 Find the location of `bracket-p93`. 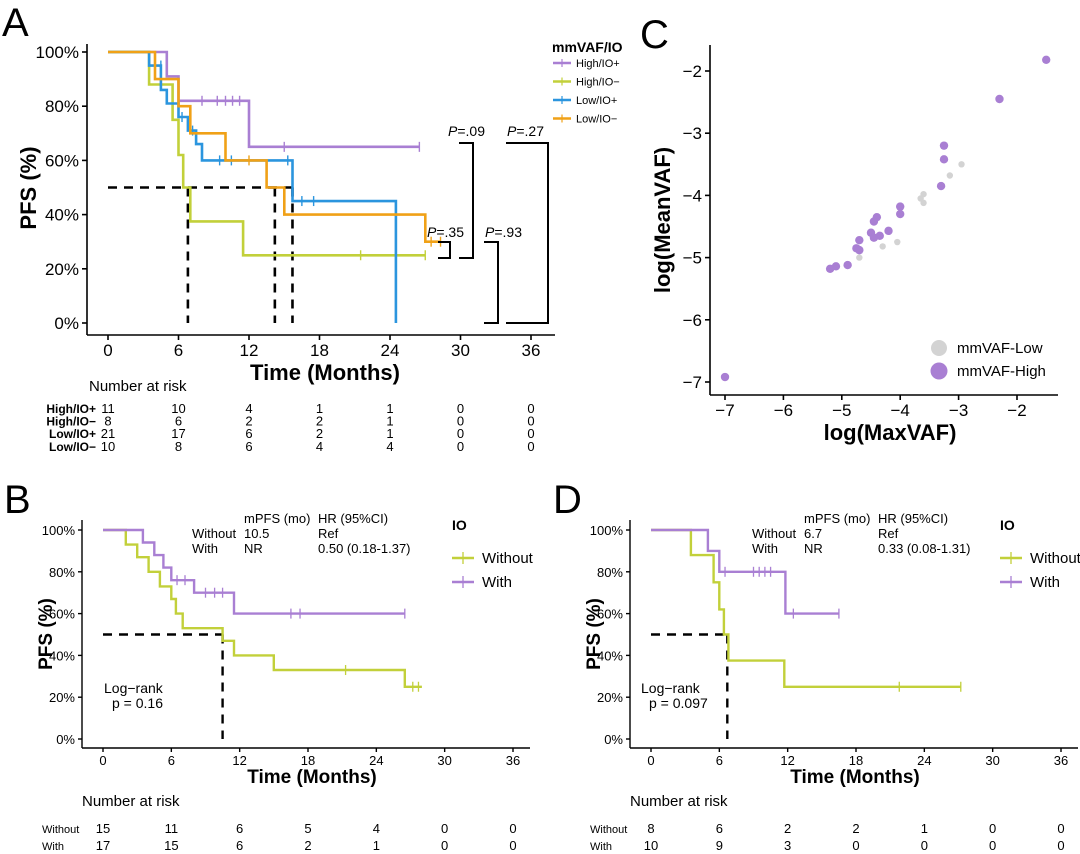

bracket-p93 is located at coordinates (491, 282).